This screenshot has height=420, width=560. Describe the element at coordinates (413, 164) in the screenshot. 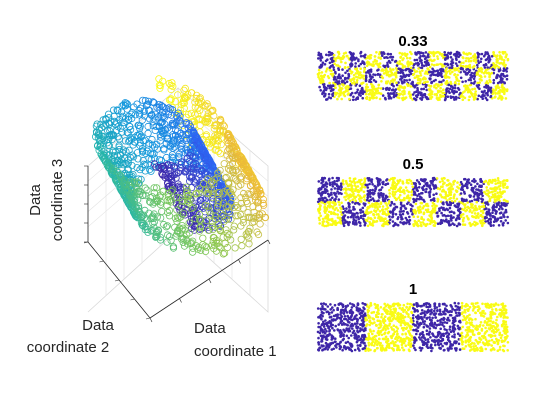

I see `panel-title: 0.5` at that location.